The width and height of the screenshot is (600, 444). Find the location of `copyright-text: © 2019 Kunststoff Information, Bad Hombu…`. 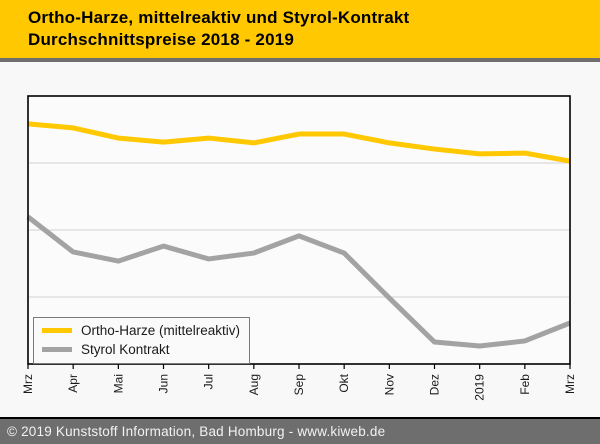

copyright-text: © 2019 Kunststoff Information, Bad Hombu… is located at coordinates (196, 431).